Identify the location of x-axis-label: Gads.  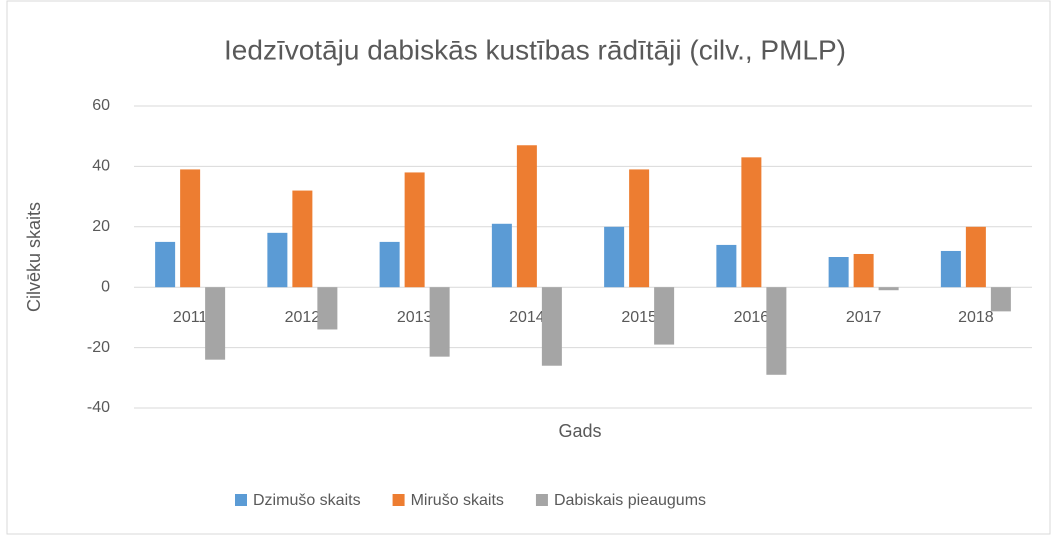
(579, 431).